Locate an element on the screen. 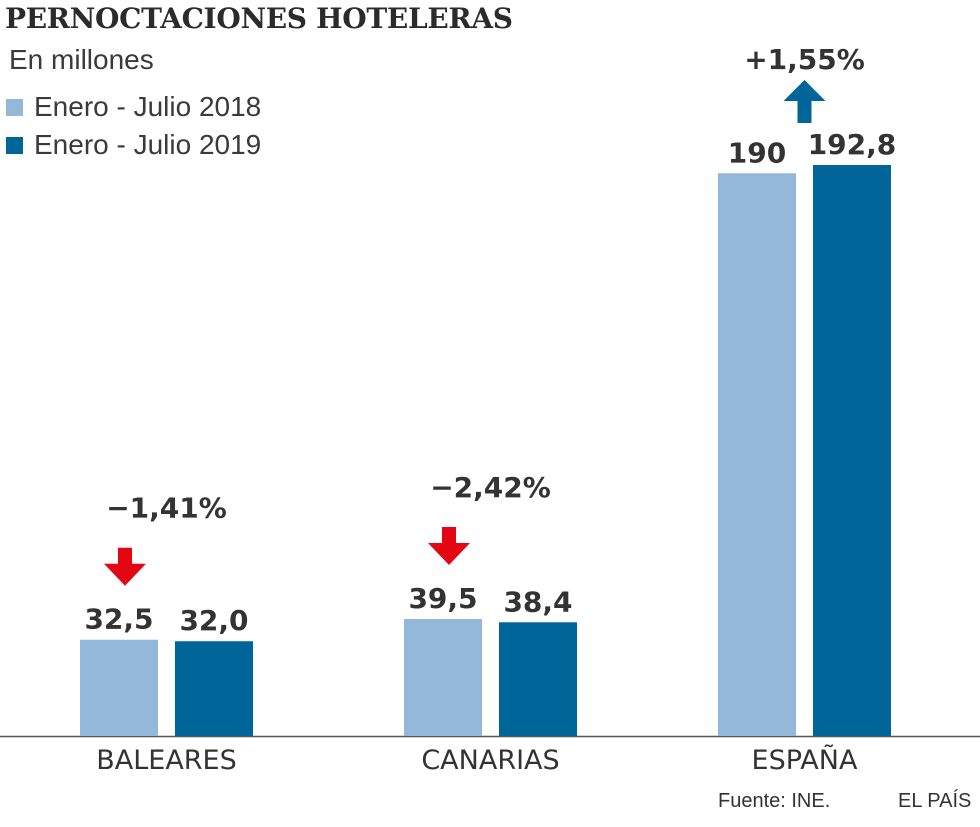 This screenshot has height=827, width=980. publisher-credit: EL PAÍS is located at coordinates (935, 801).